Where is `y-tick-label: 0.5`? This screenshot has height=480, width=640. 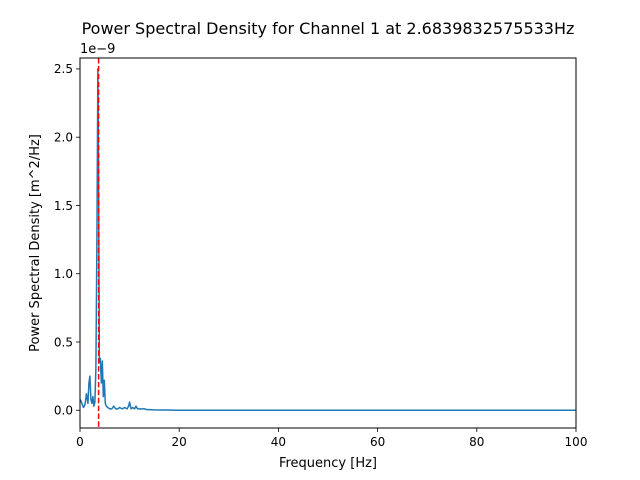 y-tick-label: 0.5 is located at coordinates (63, 342).